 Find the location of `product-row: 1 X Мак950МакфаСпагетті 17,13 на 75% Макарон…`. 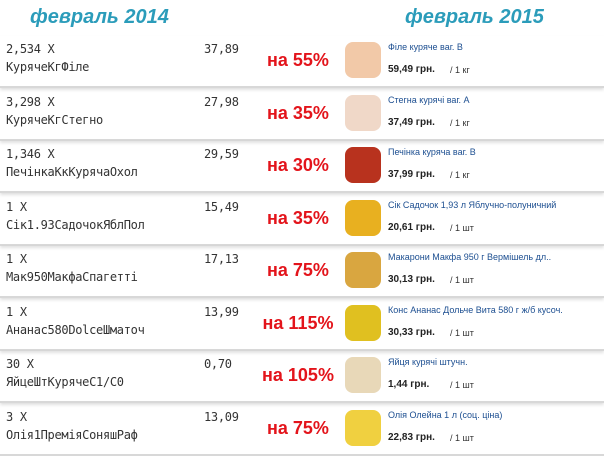

product-row: 1 X Мак950МакфаСпагетті 17,13 на 75% Макарон… is located at coordinates (302, 272).